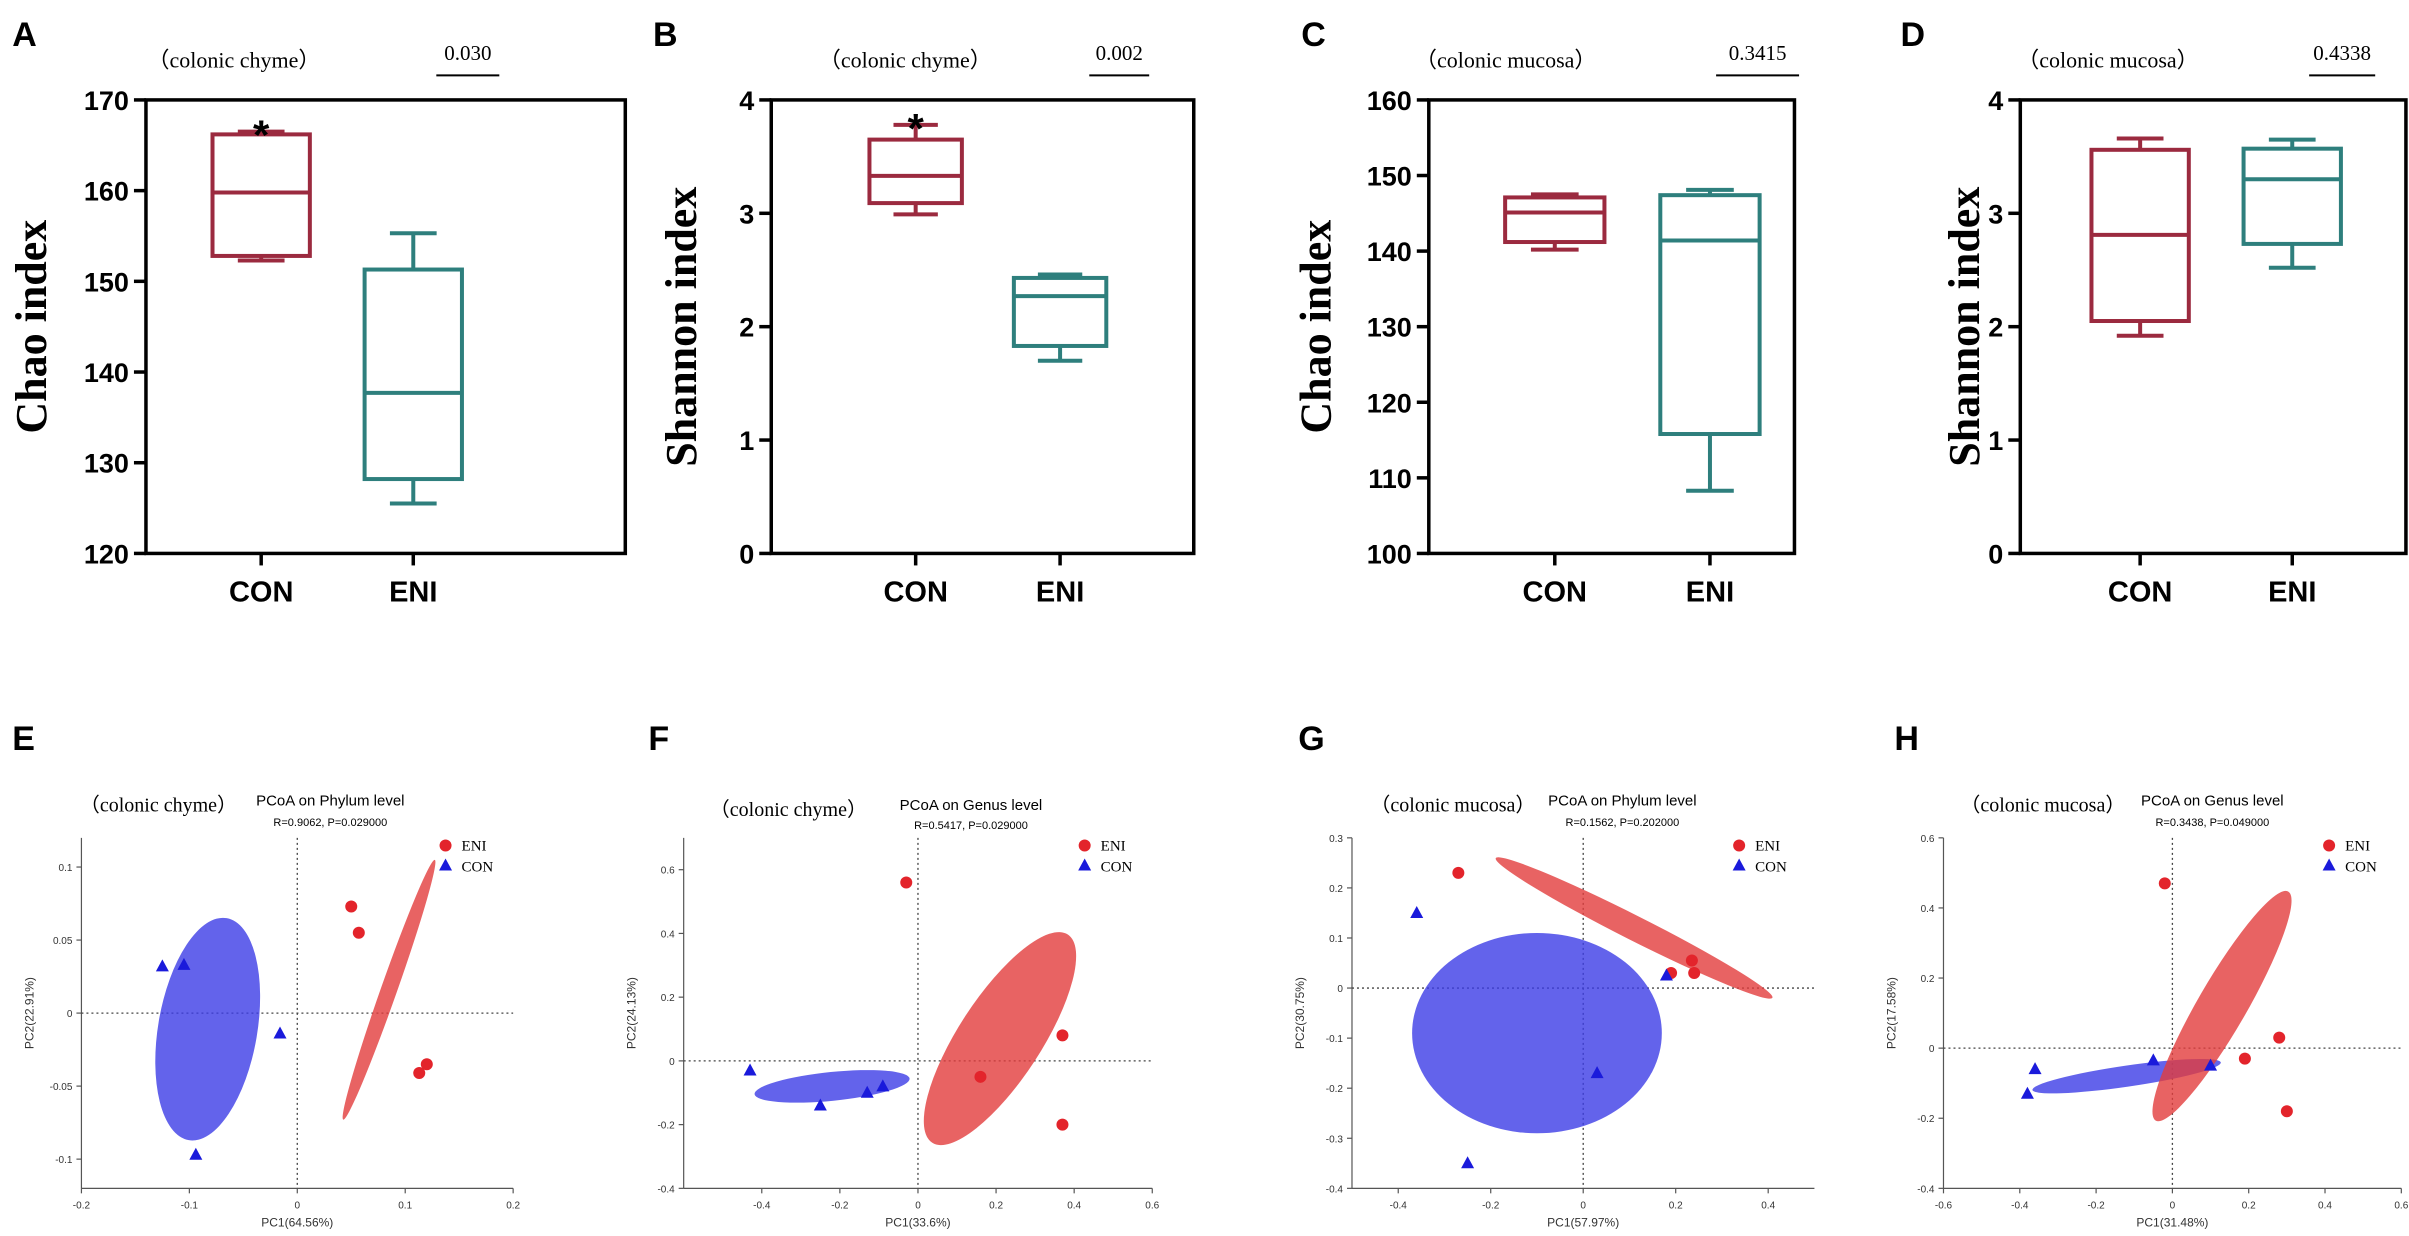 The height and width of the screenshot is (1236, 2409). Describe the element at coordinates (190, 1205) in the screenshot. I see `x-tick-label: -0.1` at that location.